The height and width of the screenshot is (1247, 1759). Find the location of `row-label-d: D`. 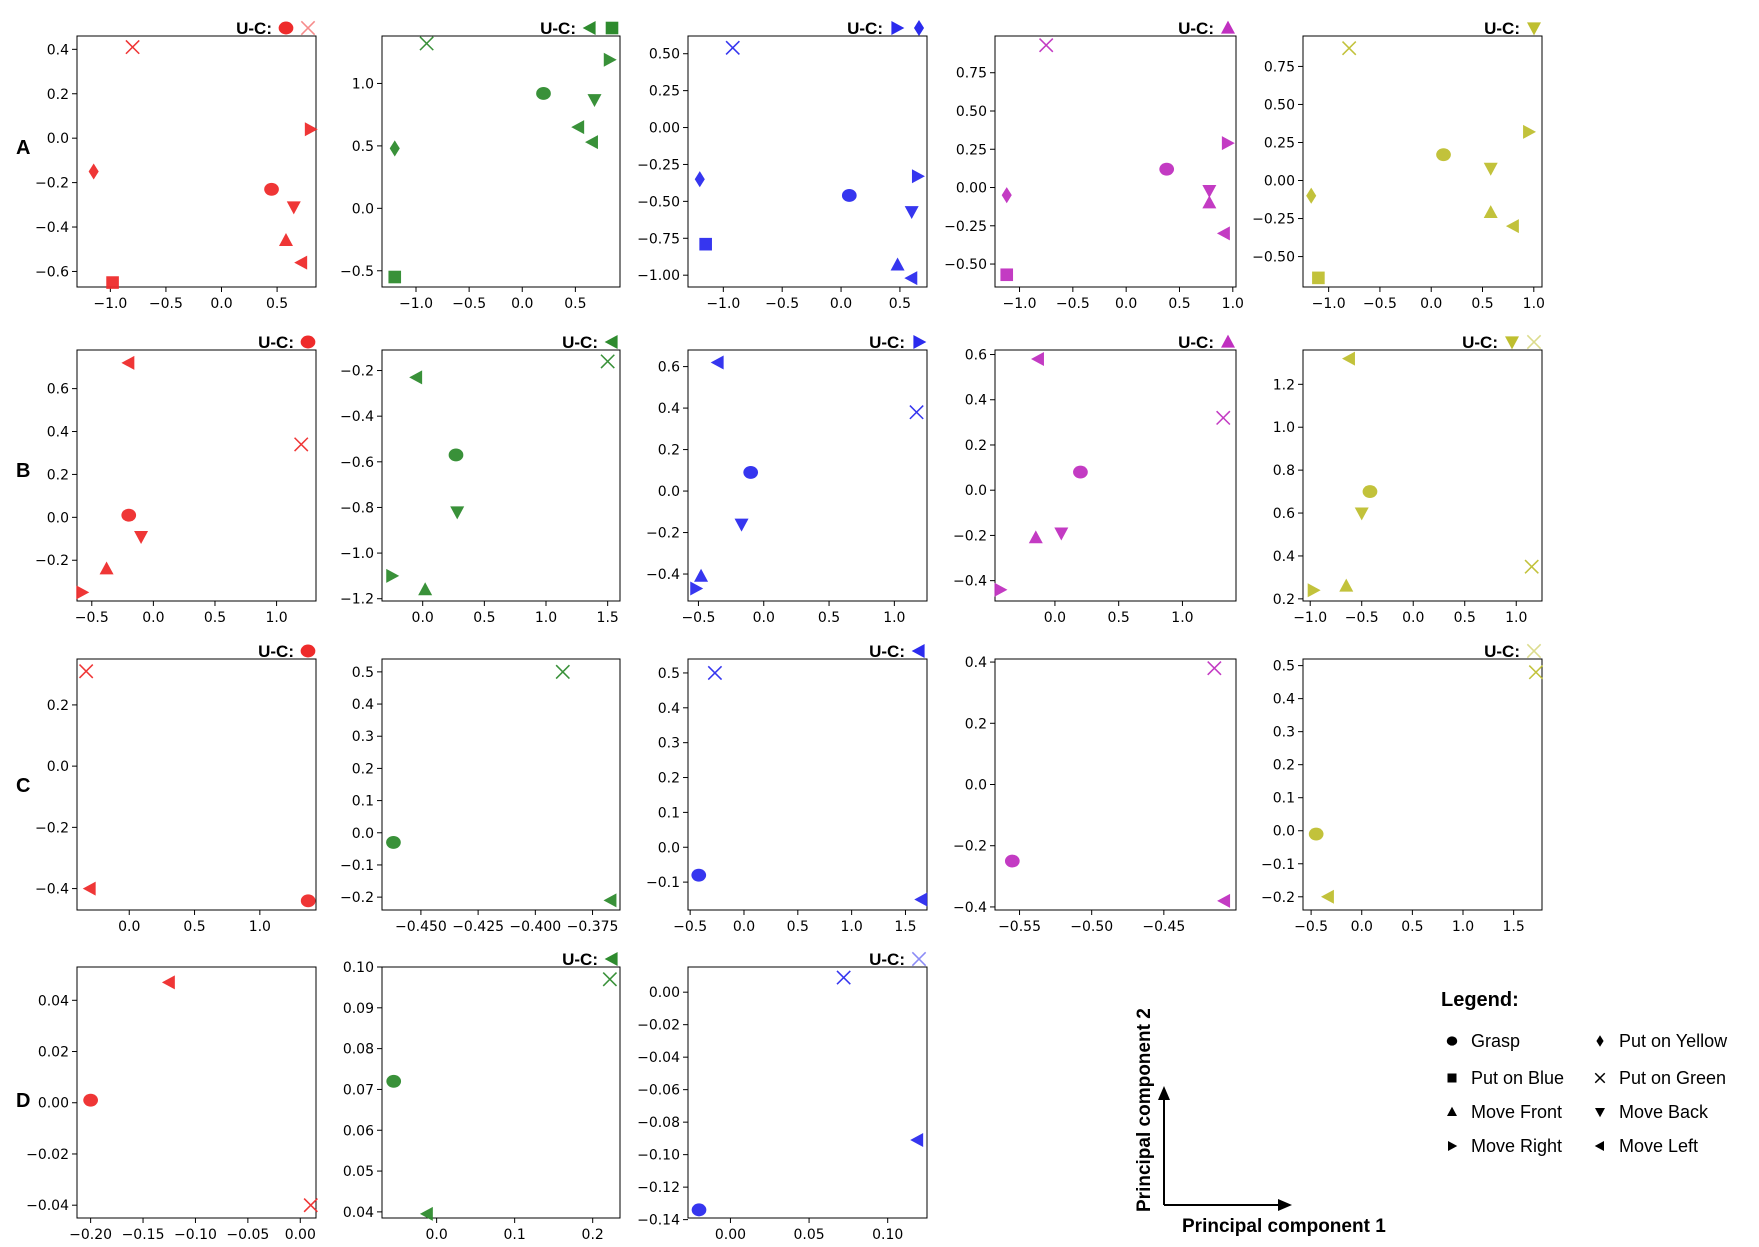

row-label-d: D is located at coordinates (23, 1101).